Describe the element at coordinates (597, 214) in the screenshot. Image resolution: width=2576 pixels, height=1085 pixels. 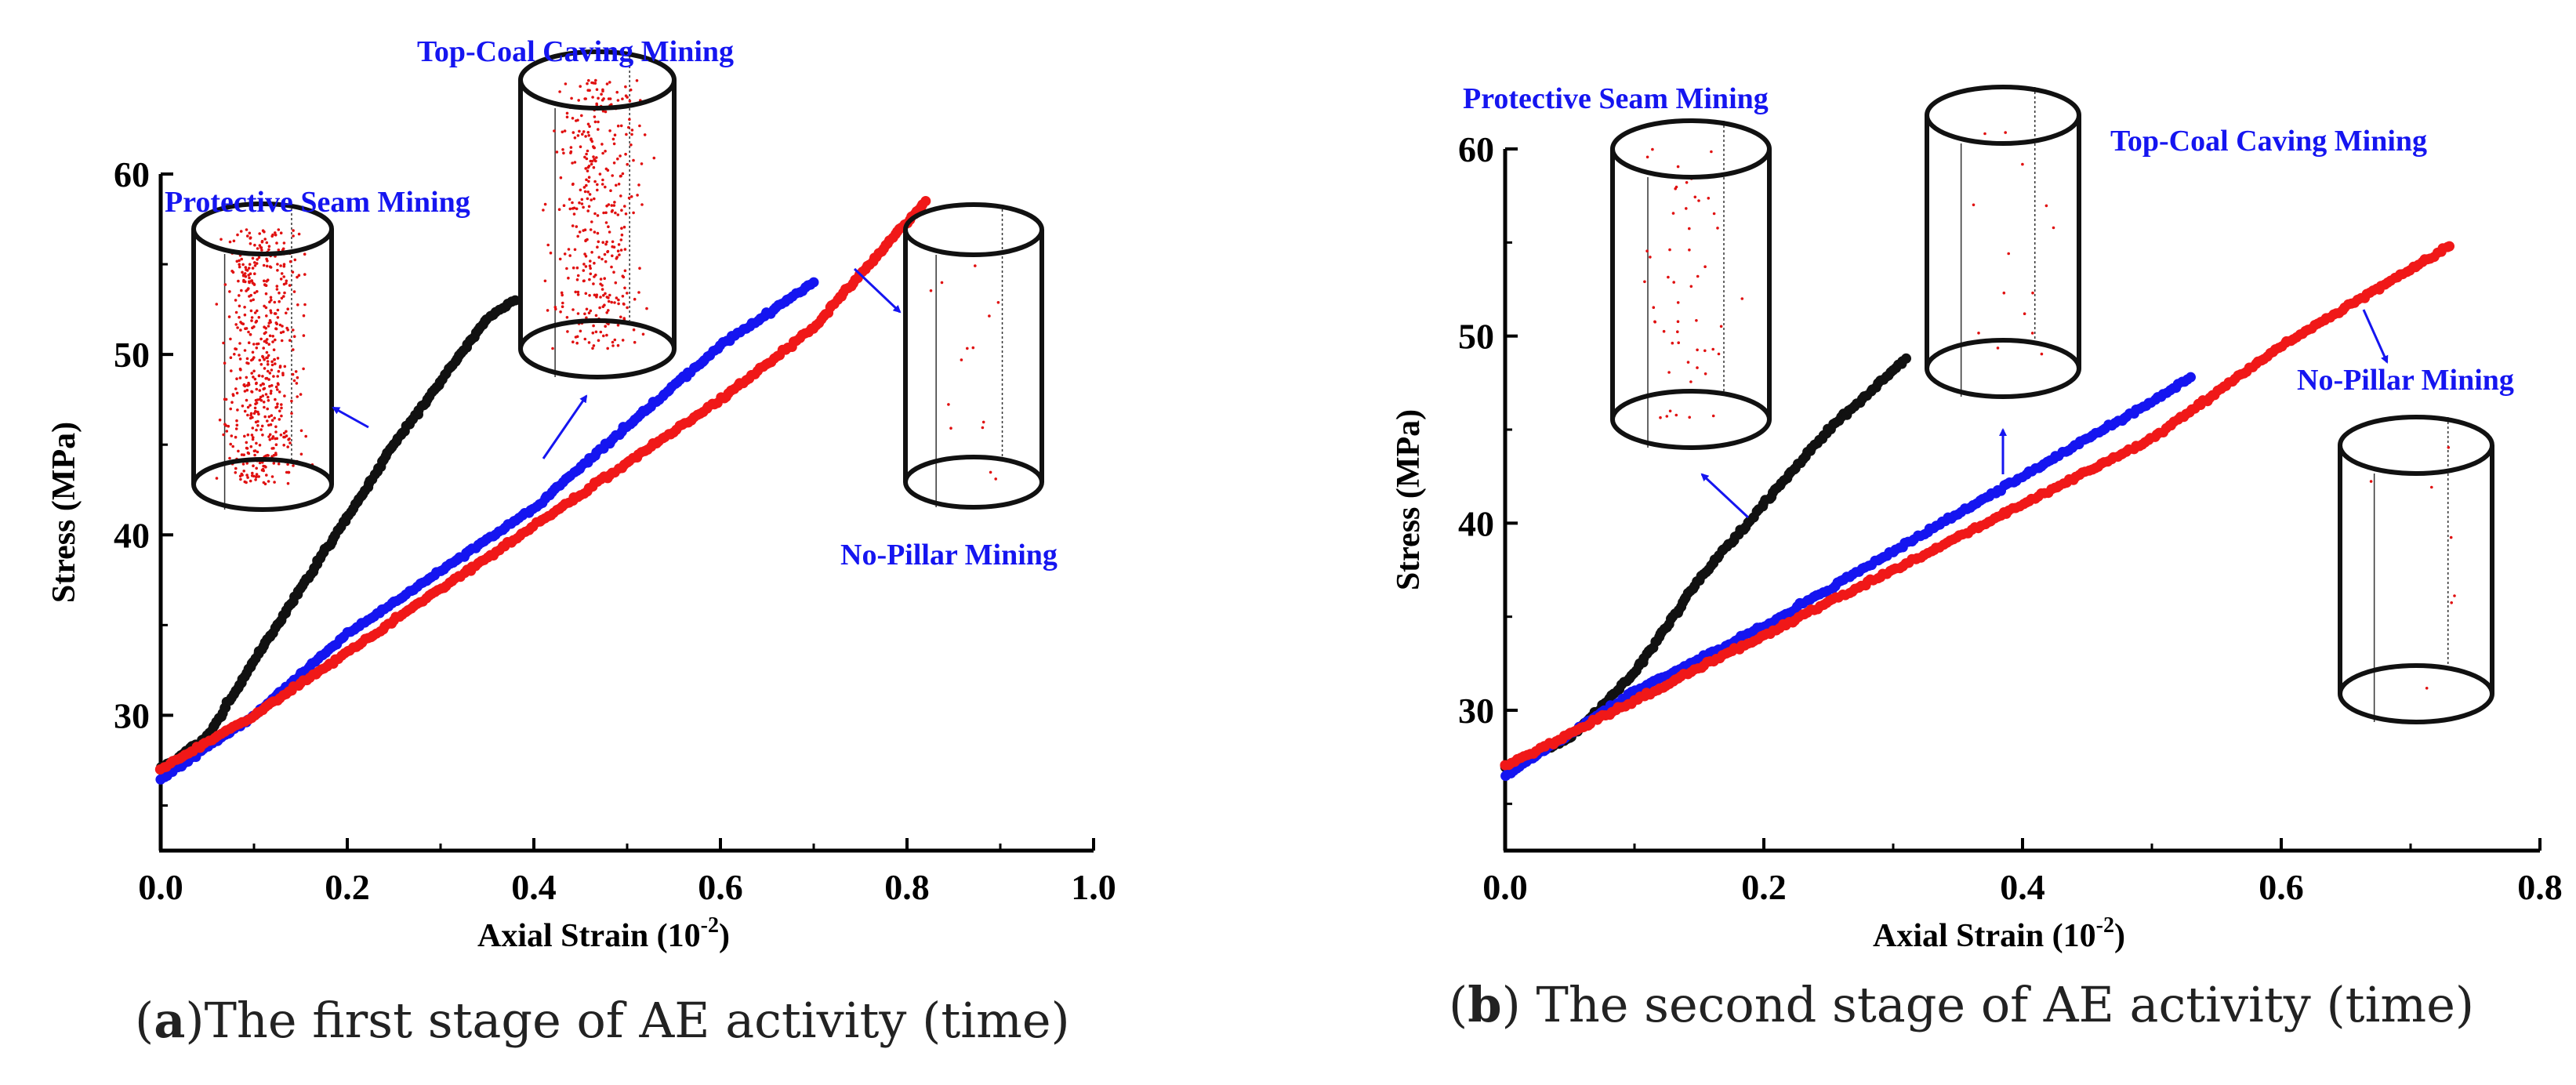
I see `ae-cylinder` at that location.